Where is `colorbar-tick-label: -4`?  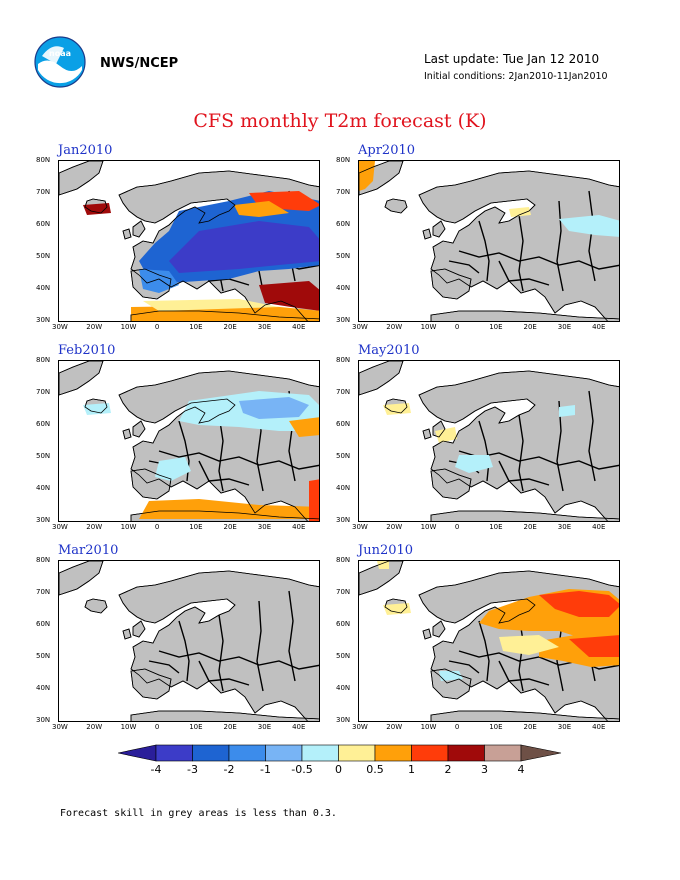
colorbar-tick-label: -4 is located at coordinates (156, 769).